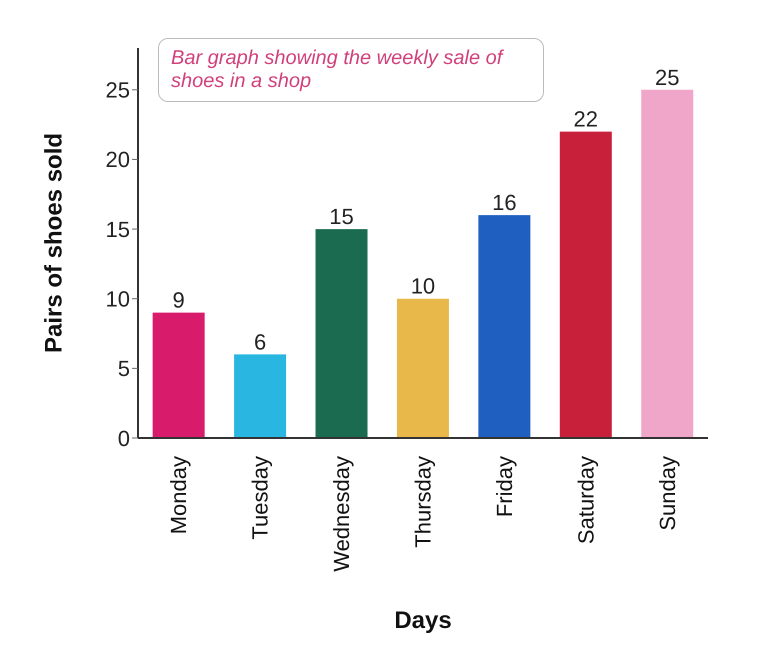  What do you see at coordinates (586, 119) in the screenshot?
I see `data-label: 22` at bounding box center [586, 119].